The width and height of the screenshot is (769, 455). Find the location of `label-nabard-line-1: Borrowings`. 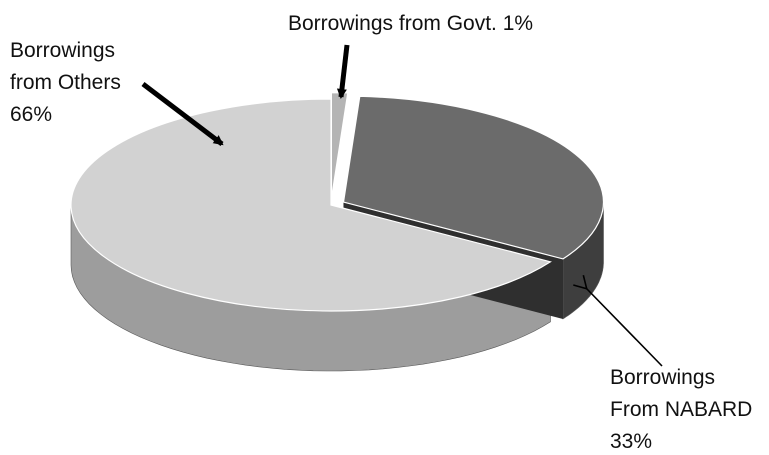

label-nabard-line-1: Borrowings is located at coordinates (662, 377).